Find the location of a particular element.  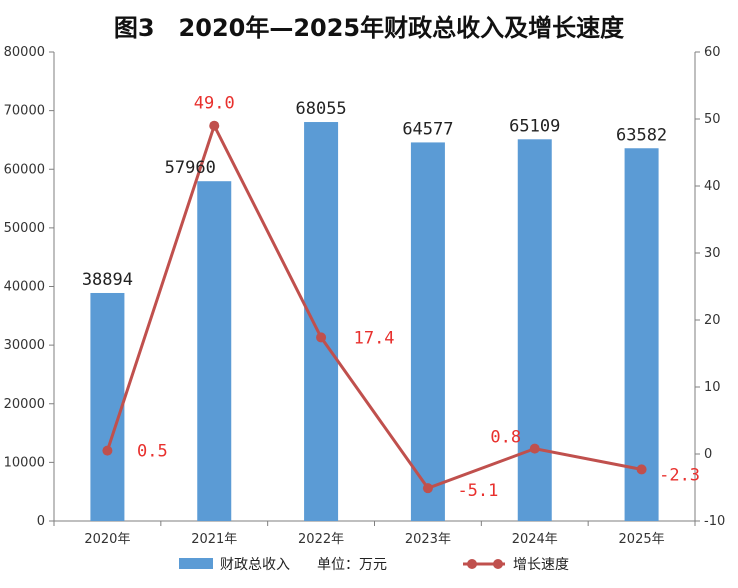

left-tick-label: 60000 is located at coordinates (24, 169).